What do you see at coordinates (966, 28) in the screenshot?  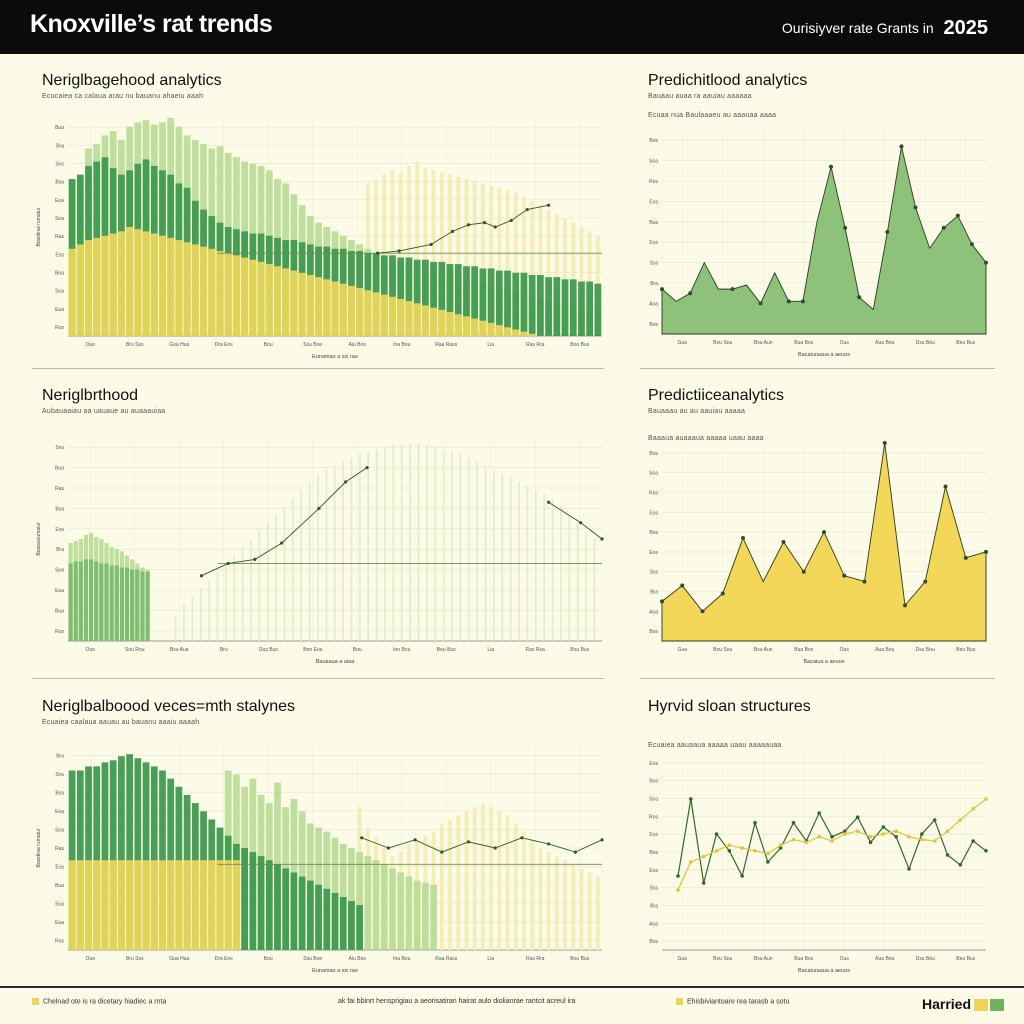 I see `header-year: 2025` at bounding box center [966, 28].